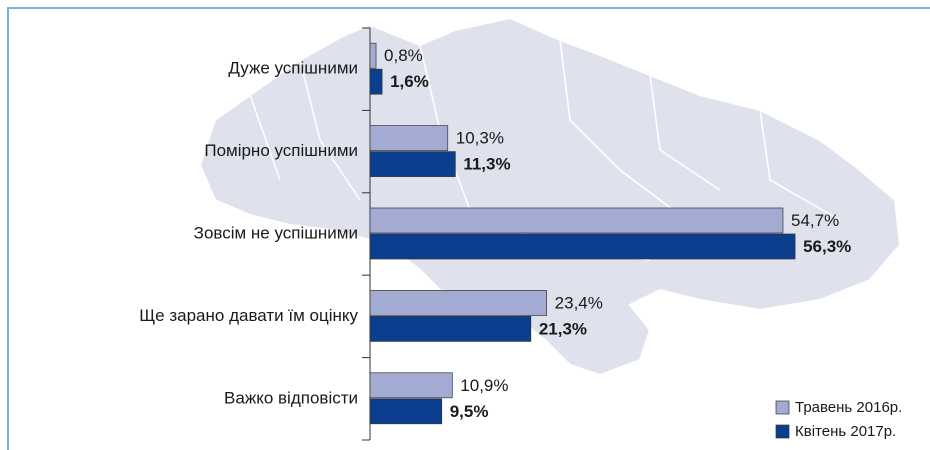 This screenshot has width=930, height=450. Describe the element at coordinates (848, 407) in the screenshot. I see `legend-label: Травень 2016р.` at that location.